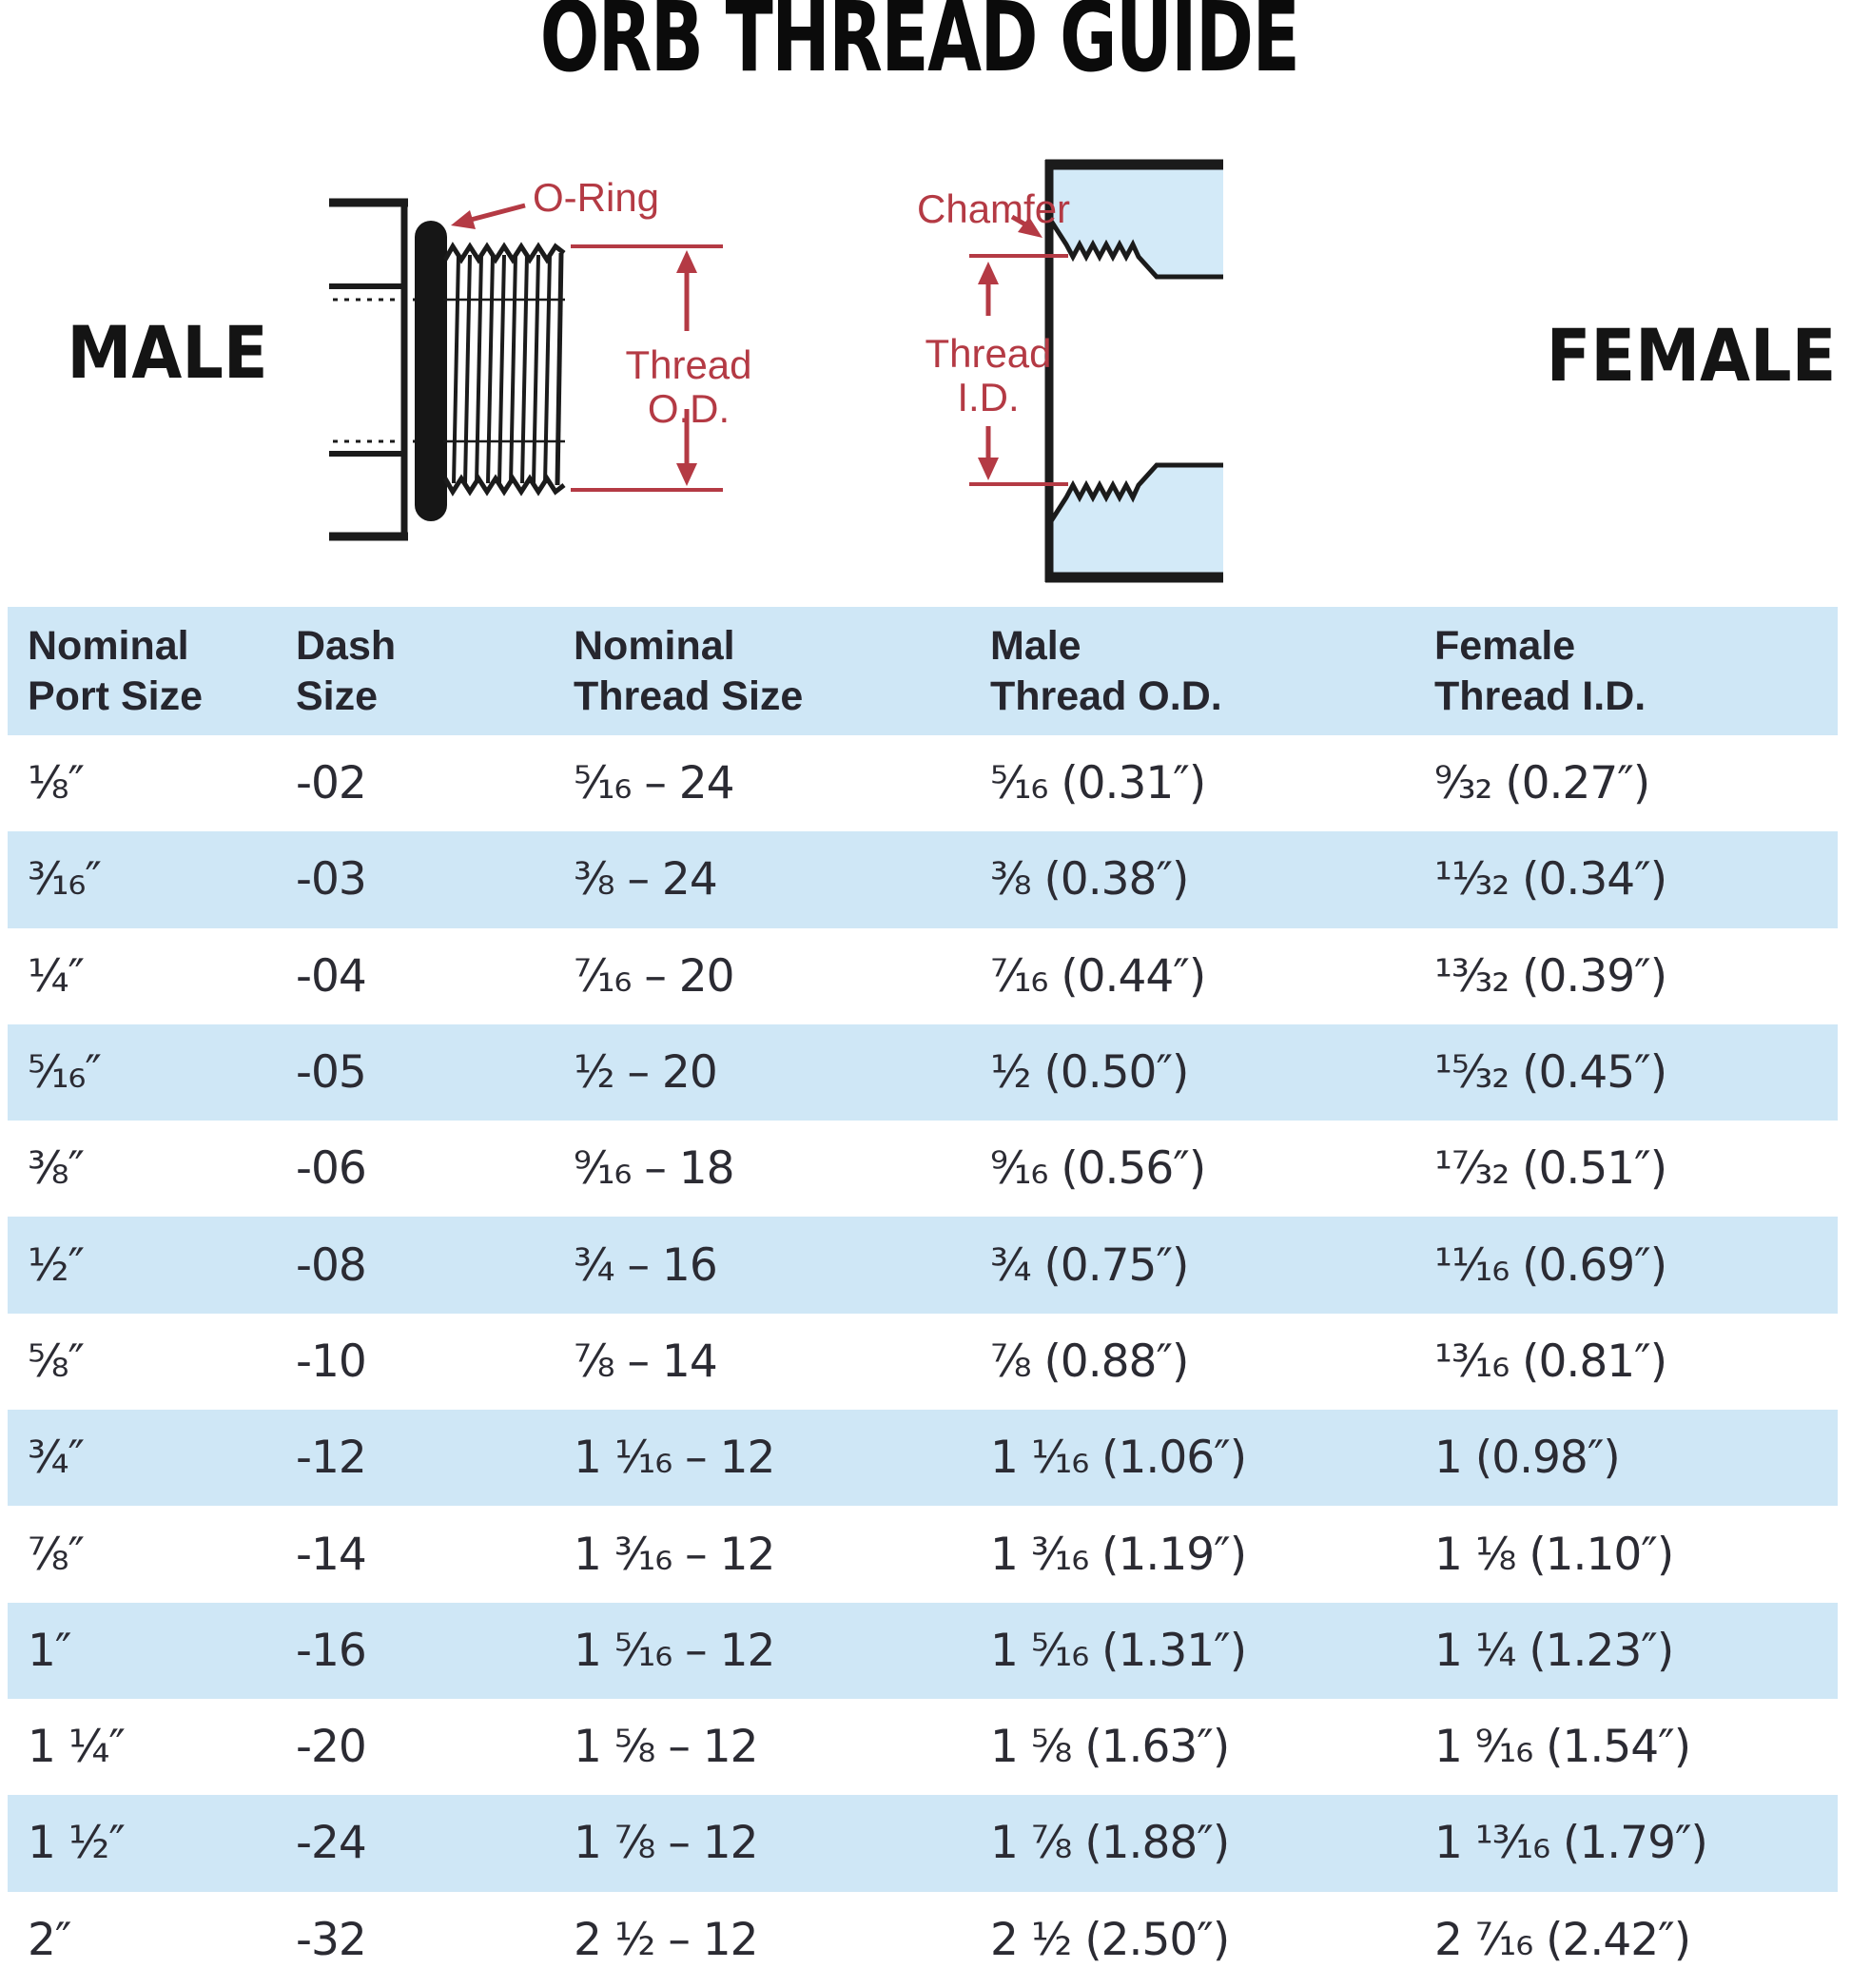  I want to click on cell-dash: -16, so click(331, 1651).